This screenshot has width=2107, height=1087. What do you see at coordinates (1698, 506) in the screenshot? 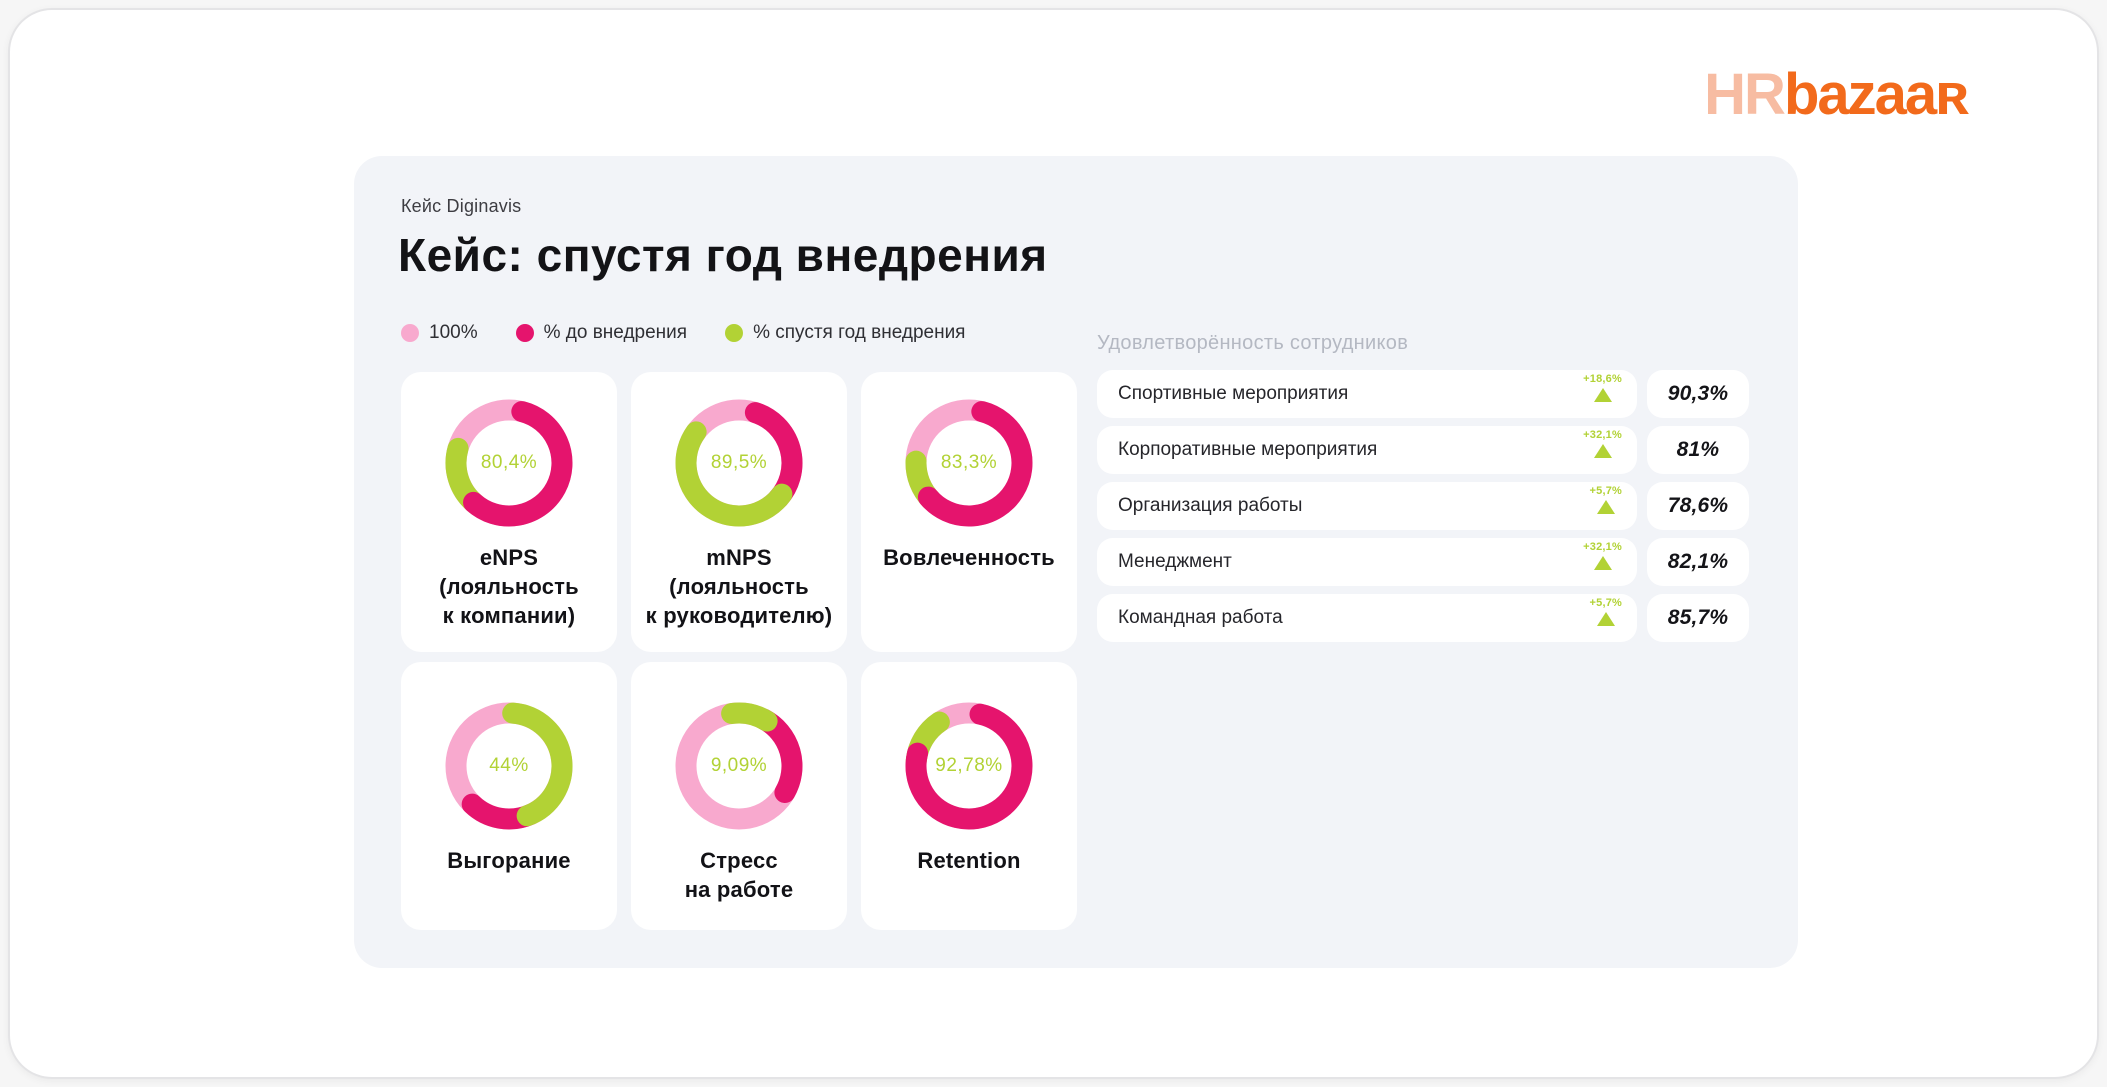
I see `satisfaction-value-tile: 78,6%` at bounding box center [1698, 506].